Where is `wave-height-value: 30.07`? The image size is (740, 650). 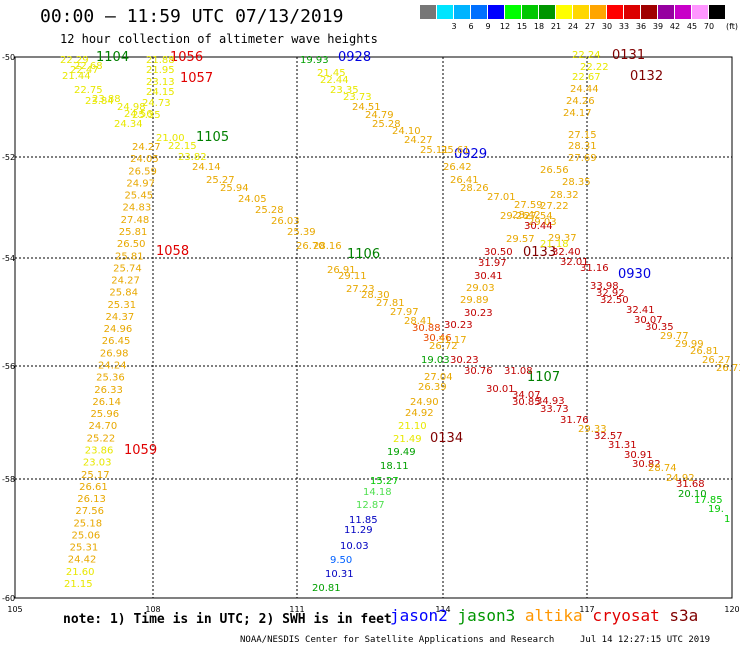 wave-height-value: 30.07 is located at coordinates (648, 320).